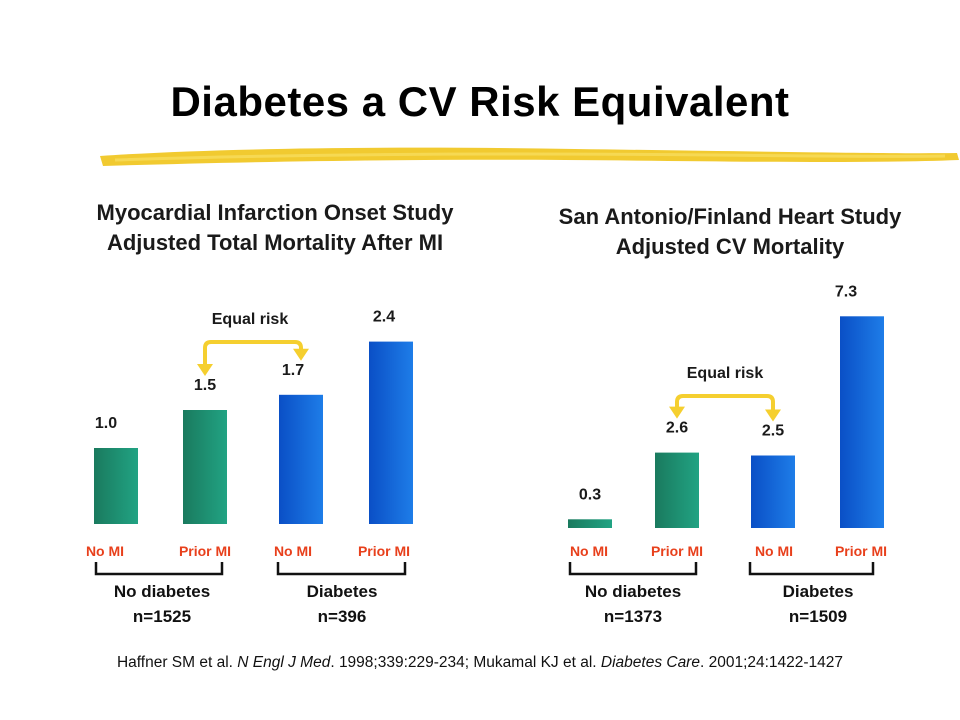 The image size is (960, 720). Describe the element at coordinates (650, 662) in the screenshot. I see `citation-journal-2: Diabetes Care` at that location.